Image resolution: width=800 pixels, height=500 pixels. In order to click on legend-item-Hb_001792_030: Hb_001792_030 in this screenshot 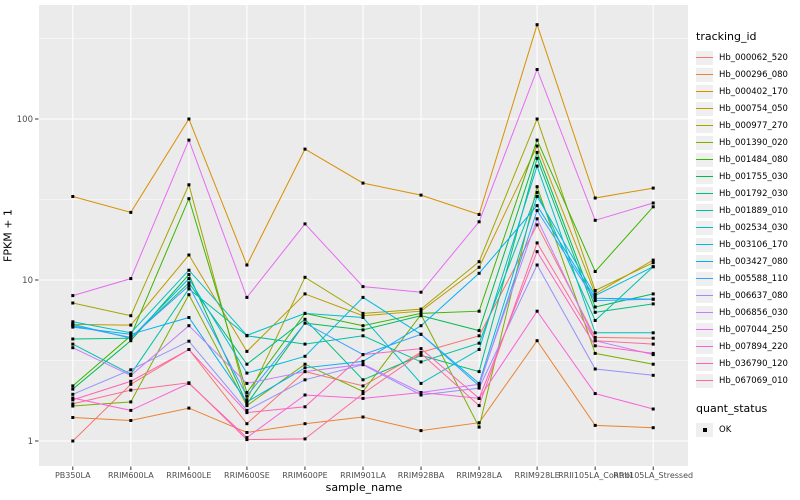, I will do `click(748, 193)`.